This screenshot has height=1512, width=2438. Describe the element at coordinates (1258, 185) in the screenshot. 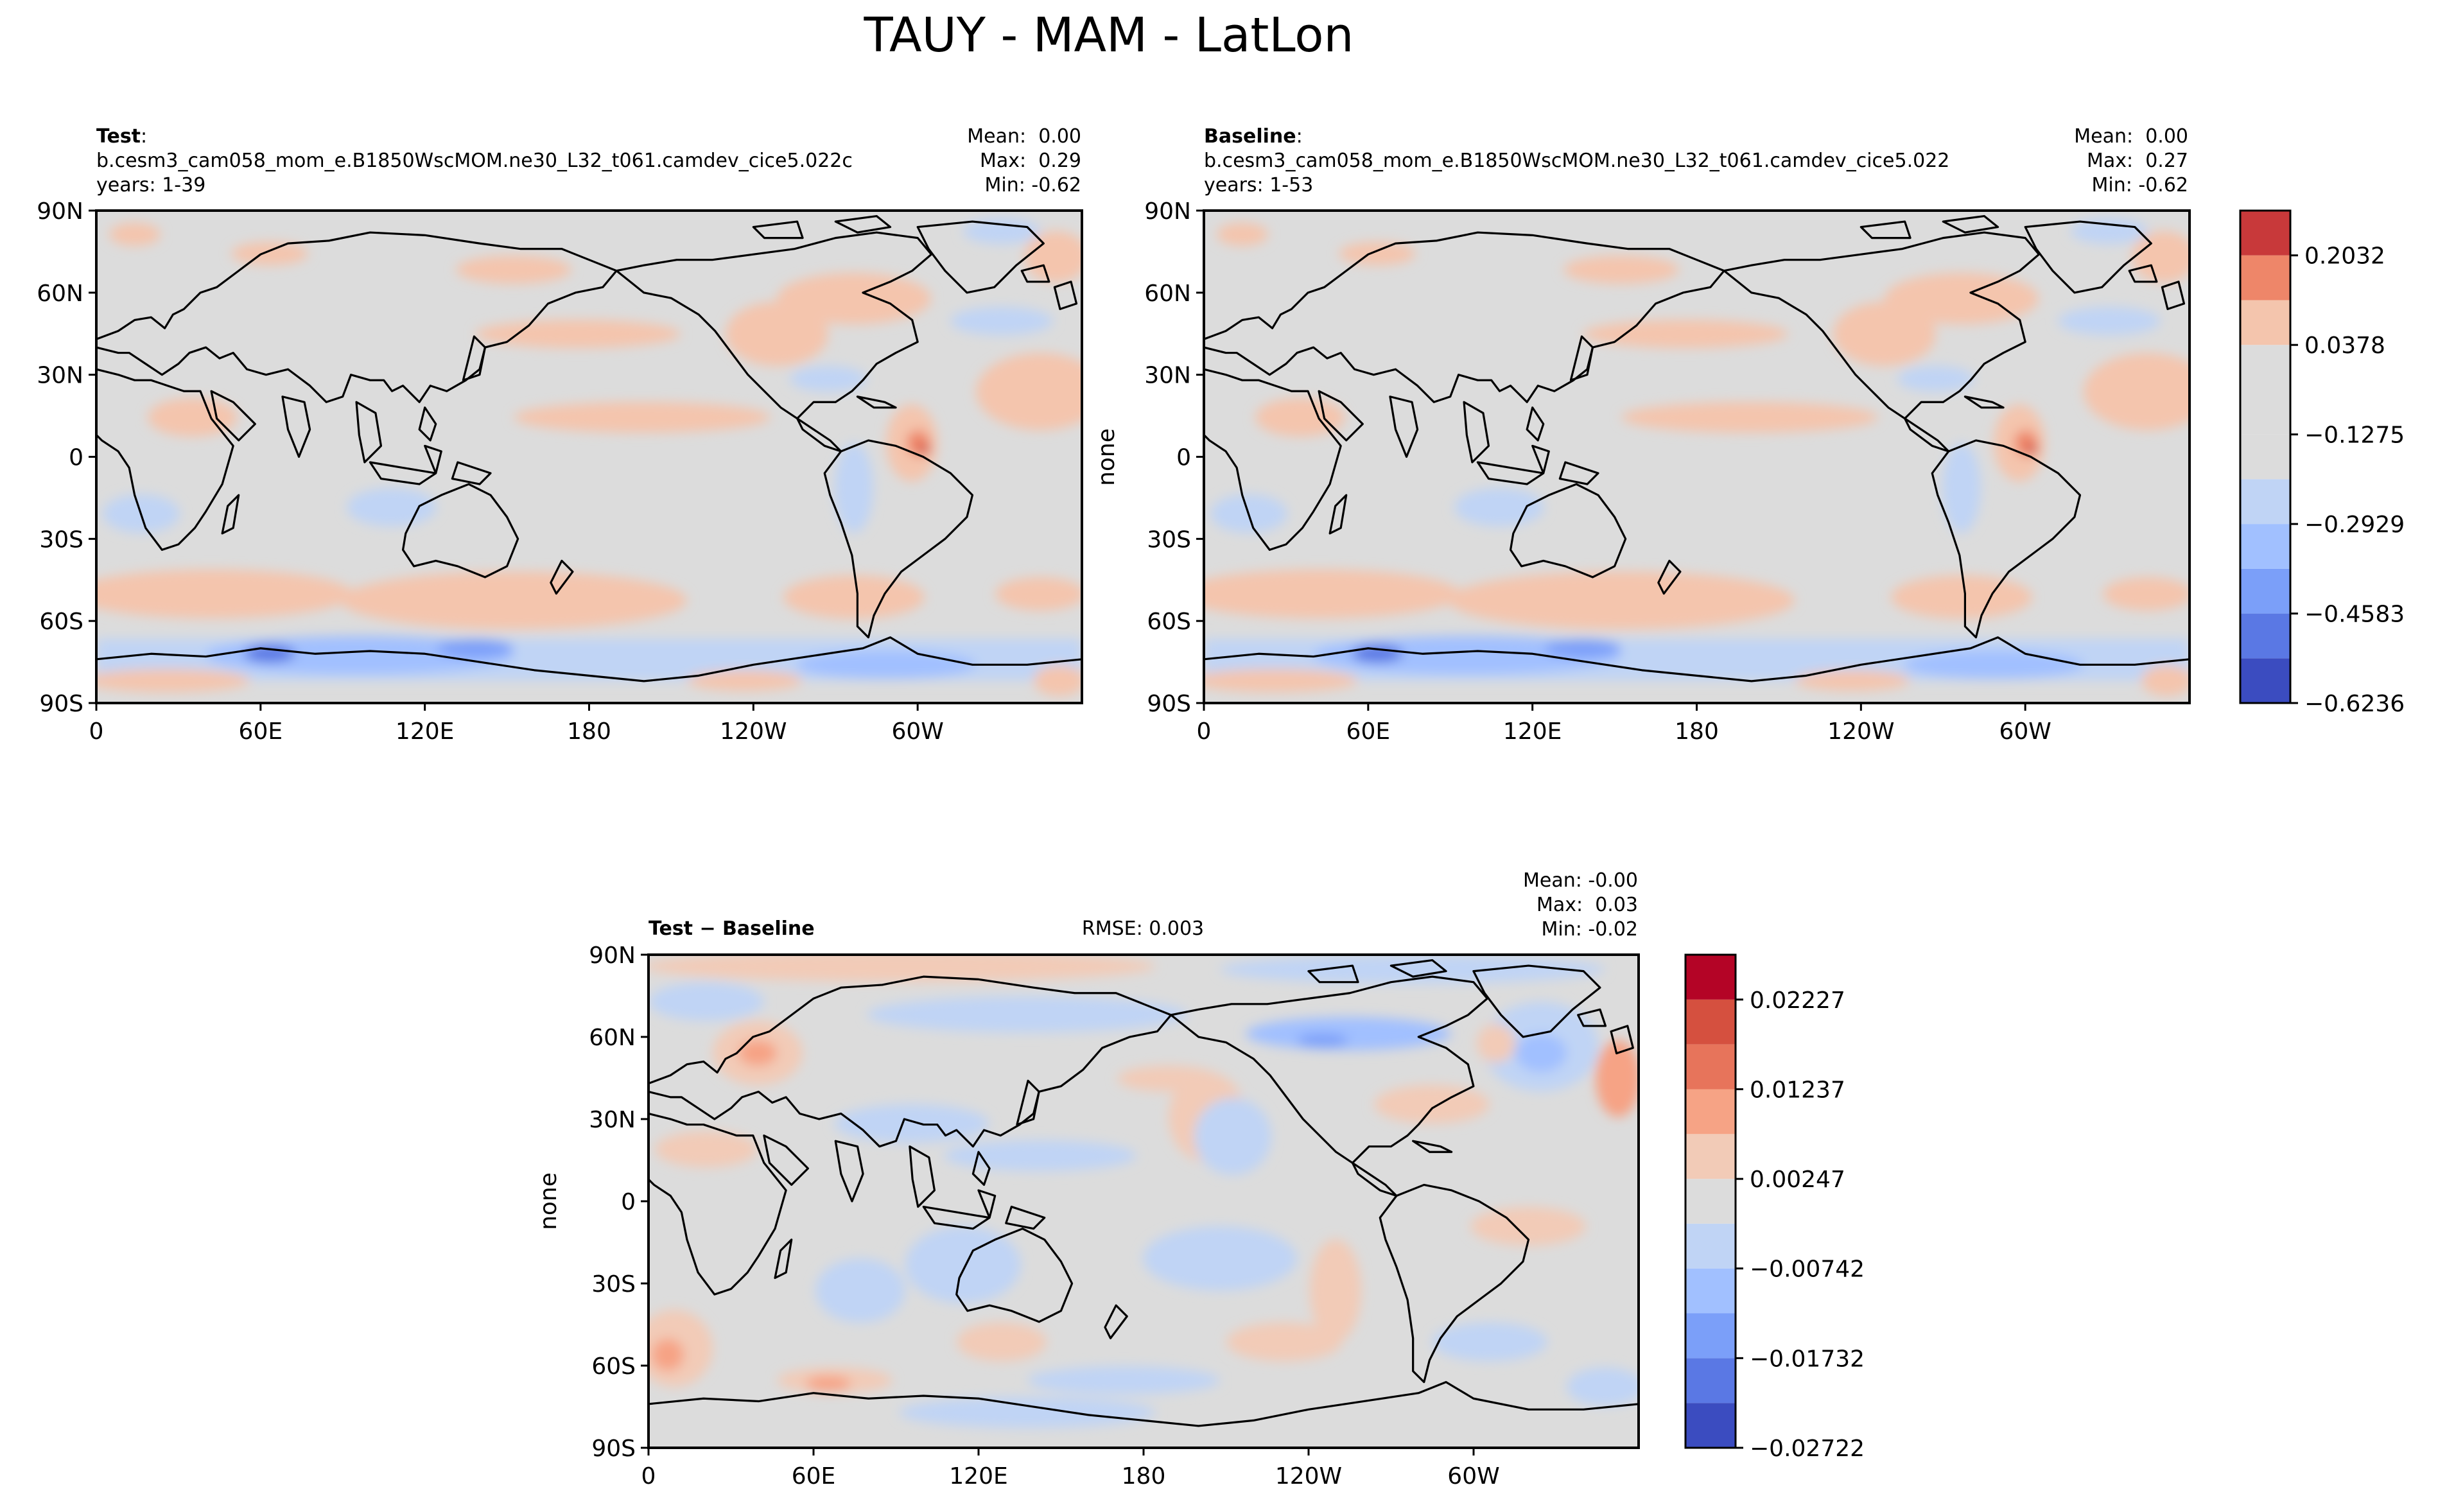

I see `panel-baseline-years: years: 1-53` at that location.